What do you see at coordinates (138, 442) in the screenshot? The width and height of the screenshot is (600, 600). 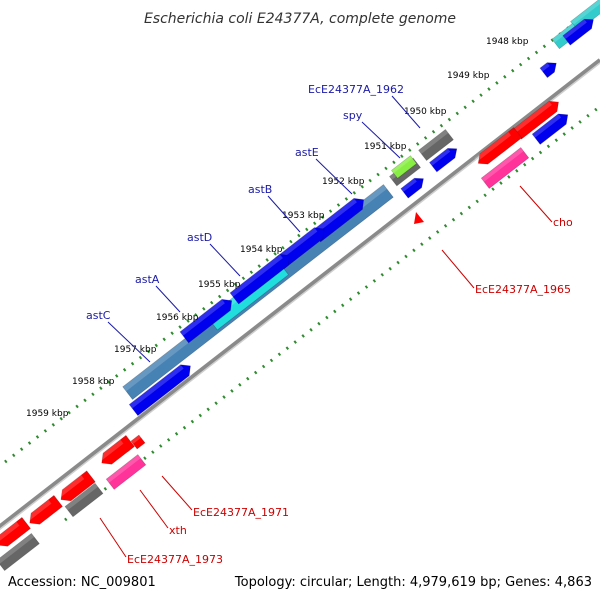 I see `cds-red-lower-small` at bounding box center [138, 442].